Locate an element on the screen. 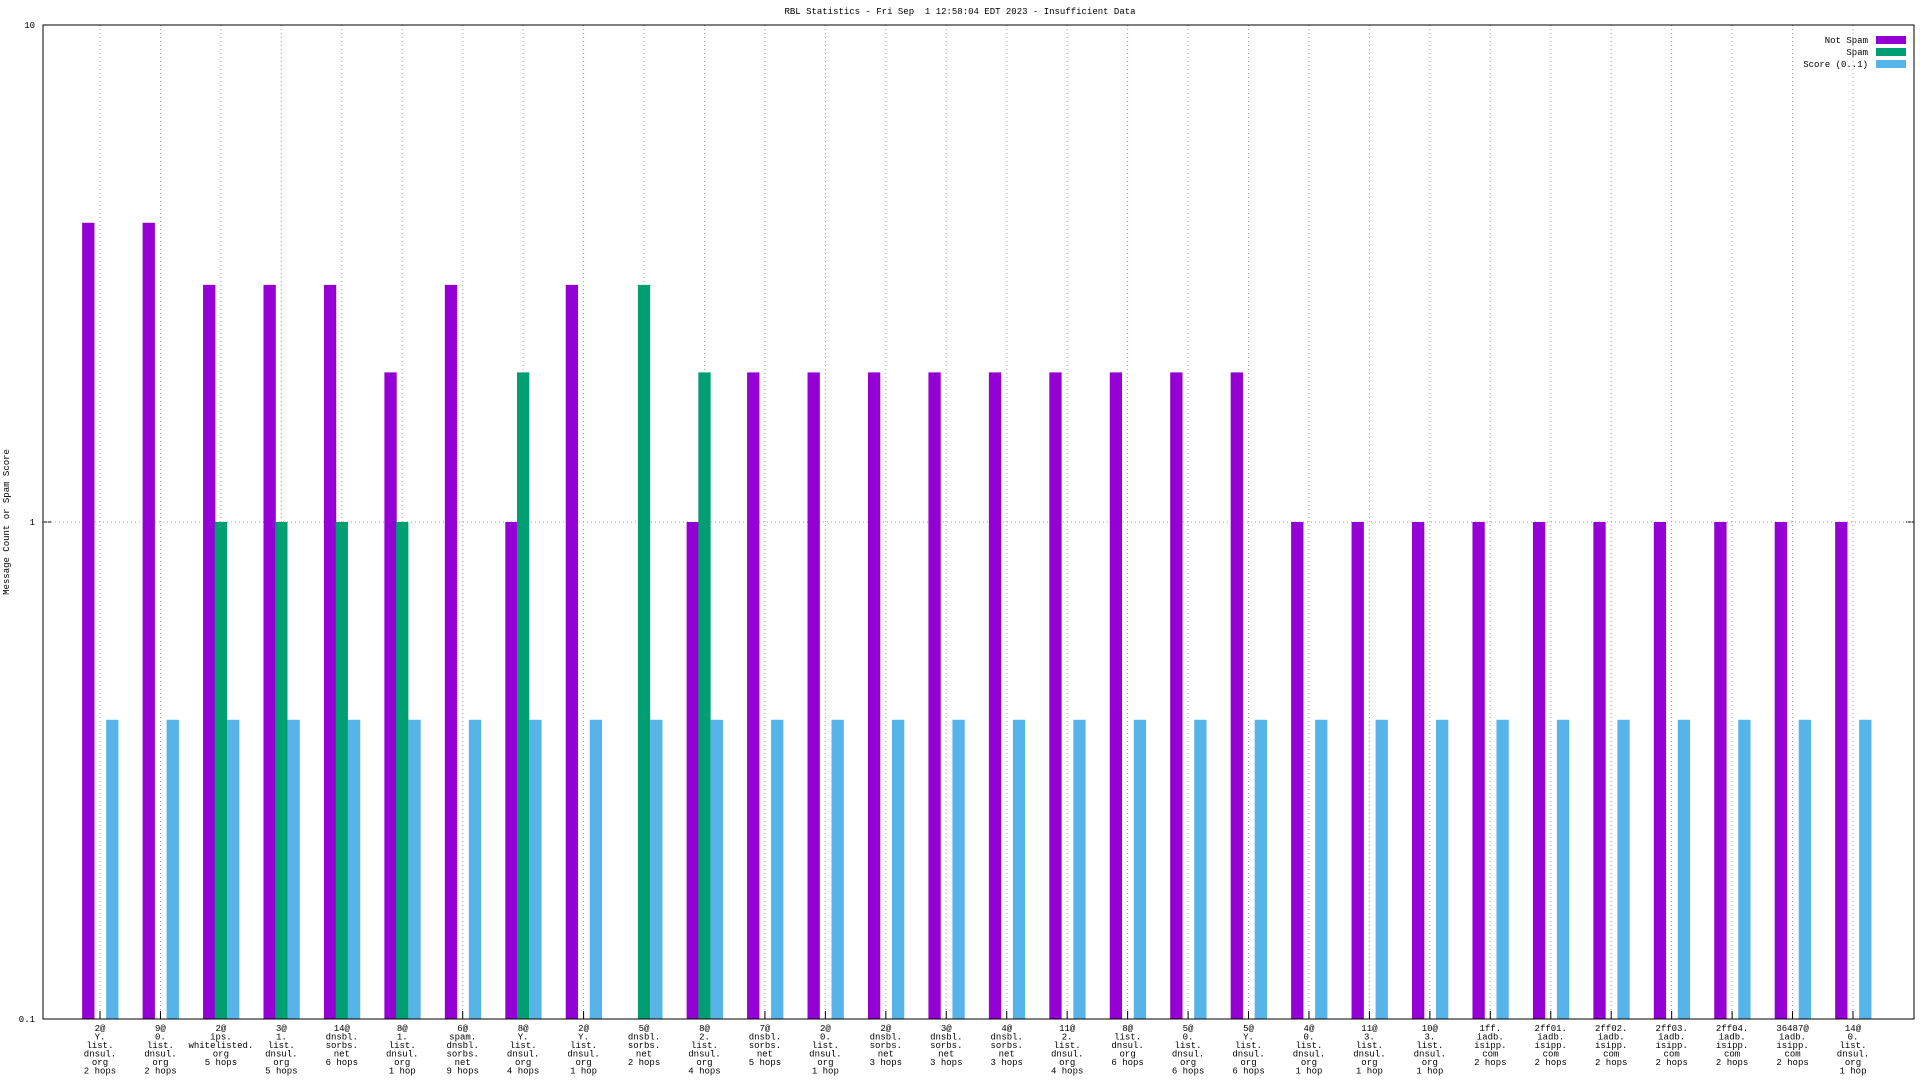  x-tick-label-line: 5@ is located at coordinates (644, 1029).